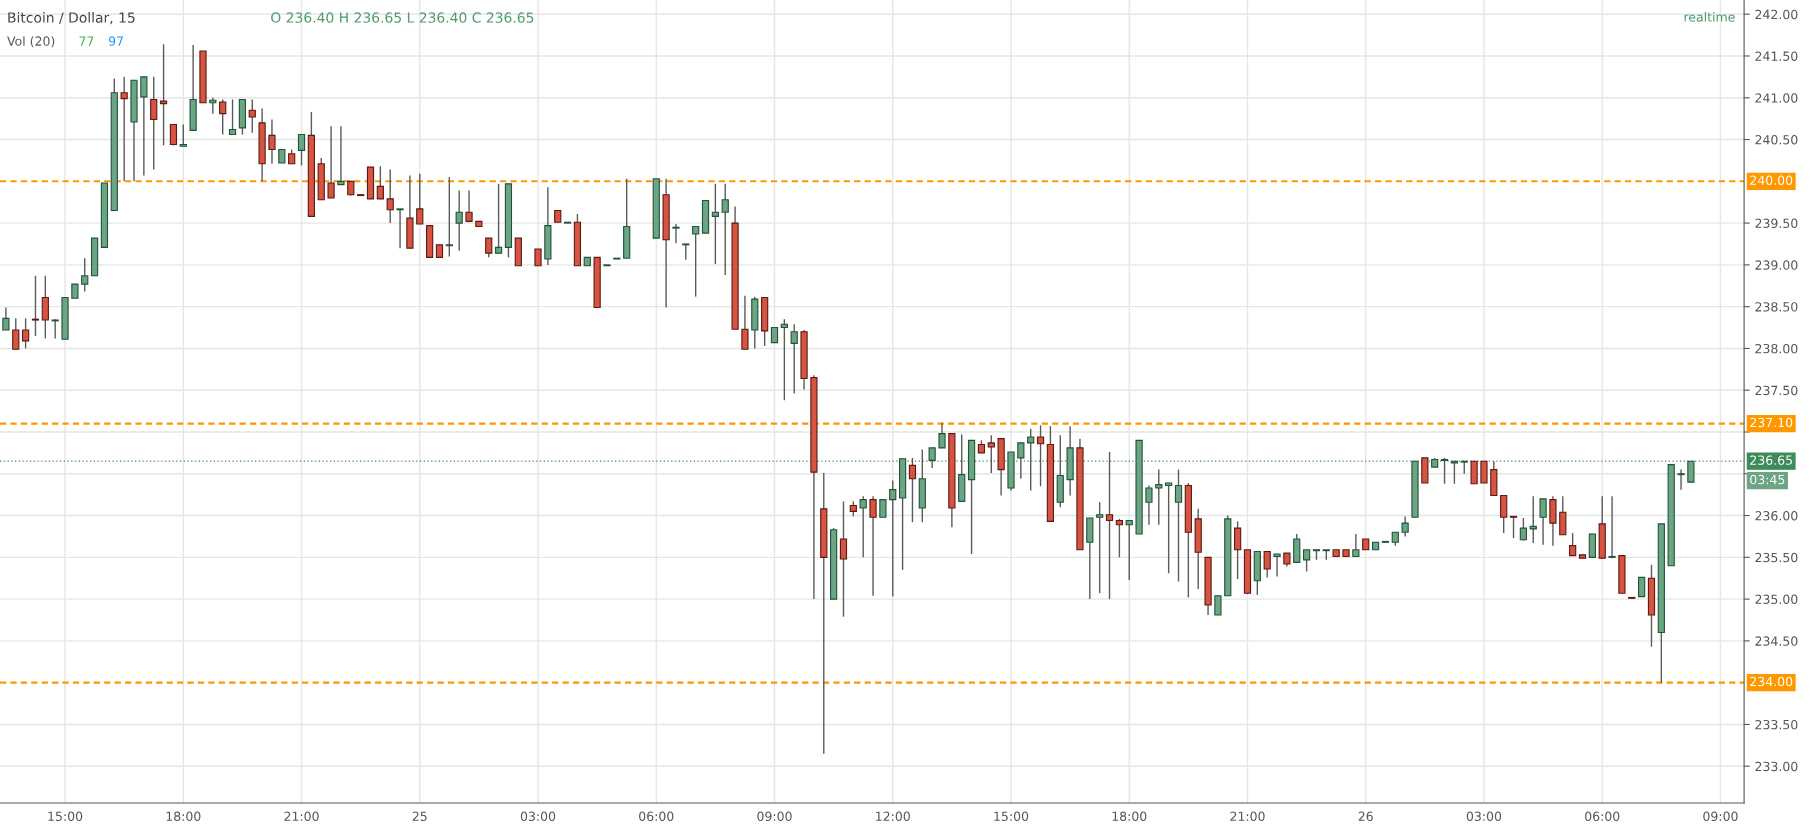  I want to click on text: 03:45, so click(1767, 479).